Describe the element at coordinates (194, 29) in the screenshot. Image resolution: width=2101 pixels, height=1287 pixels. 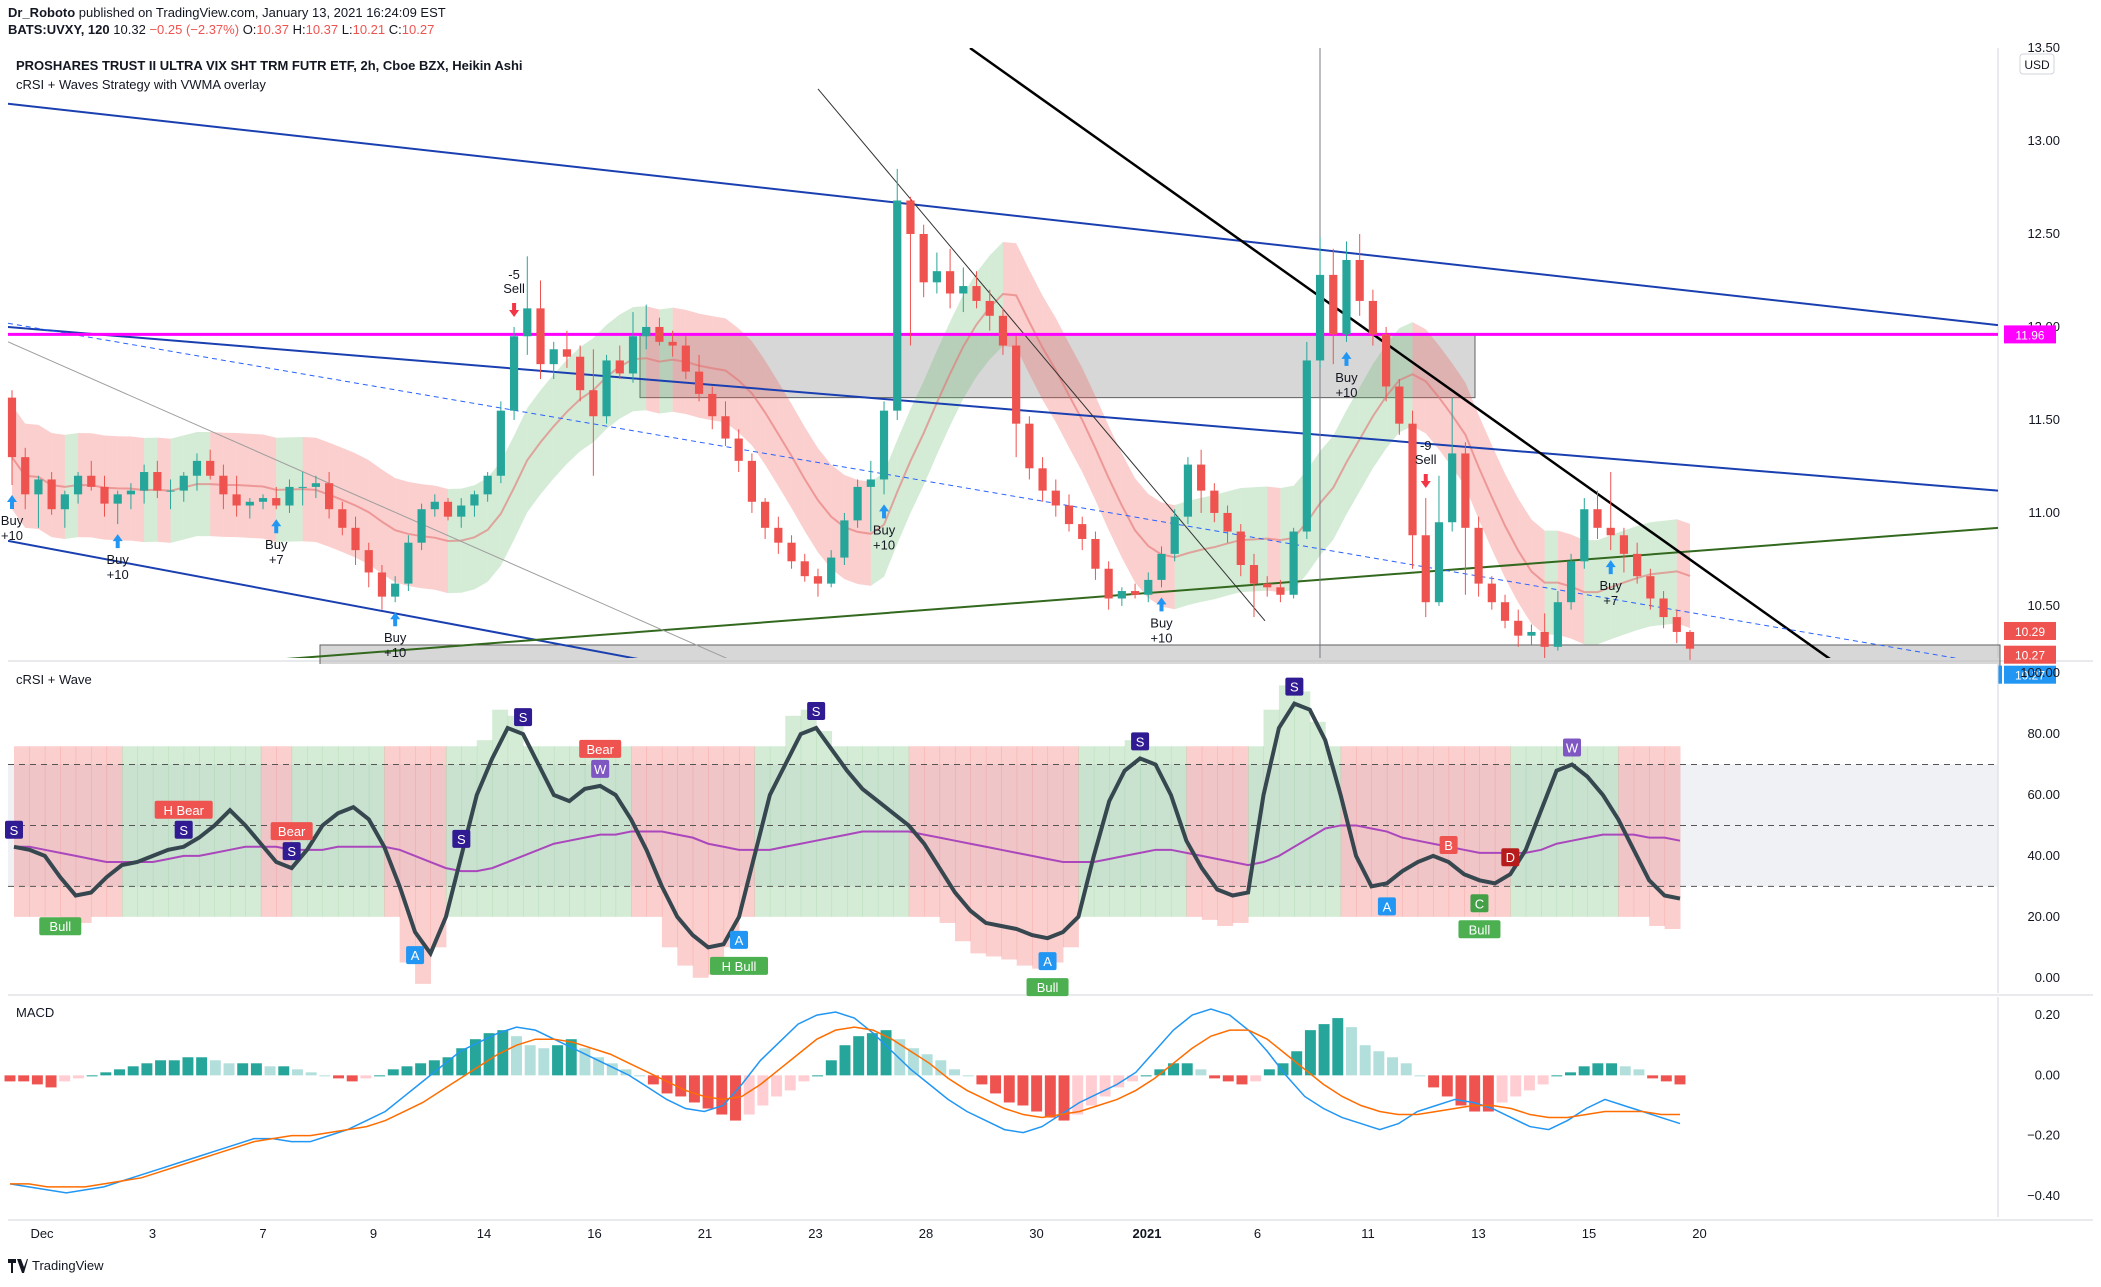
I see `price-change: −0.25 (−2.37%)` at that location.